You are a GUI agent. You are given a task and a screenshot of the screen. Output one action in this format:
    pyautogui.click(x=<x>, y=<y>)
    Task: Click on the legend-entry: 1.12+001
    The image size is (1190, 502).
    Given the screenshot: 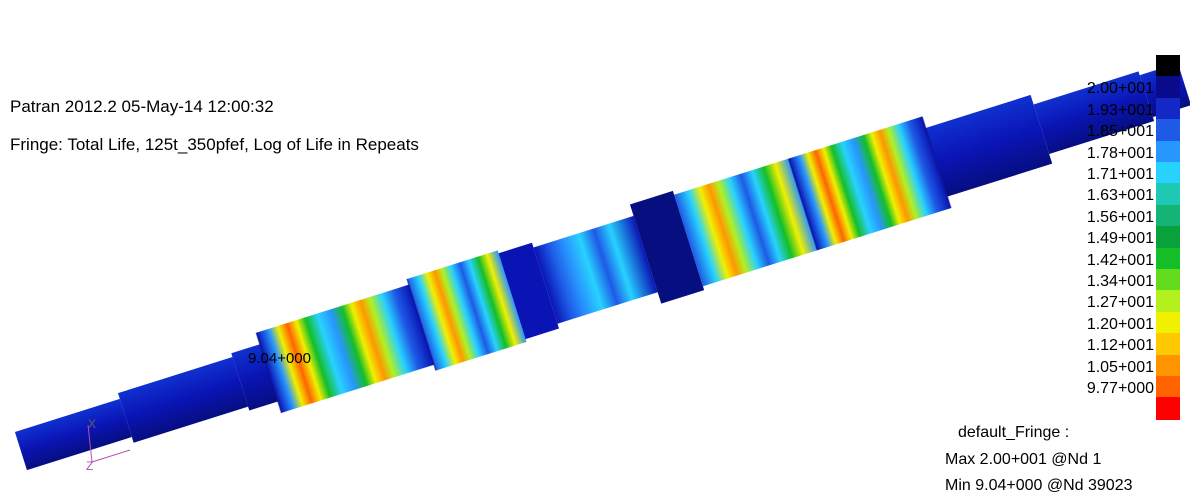 What is the action you would take?
    pyautogui.click(x=1124, y=345)
    